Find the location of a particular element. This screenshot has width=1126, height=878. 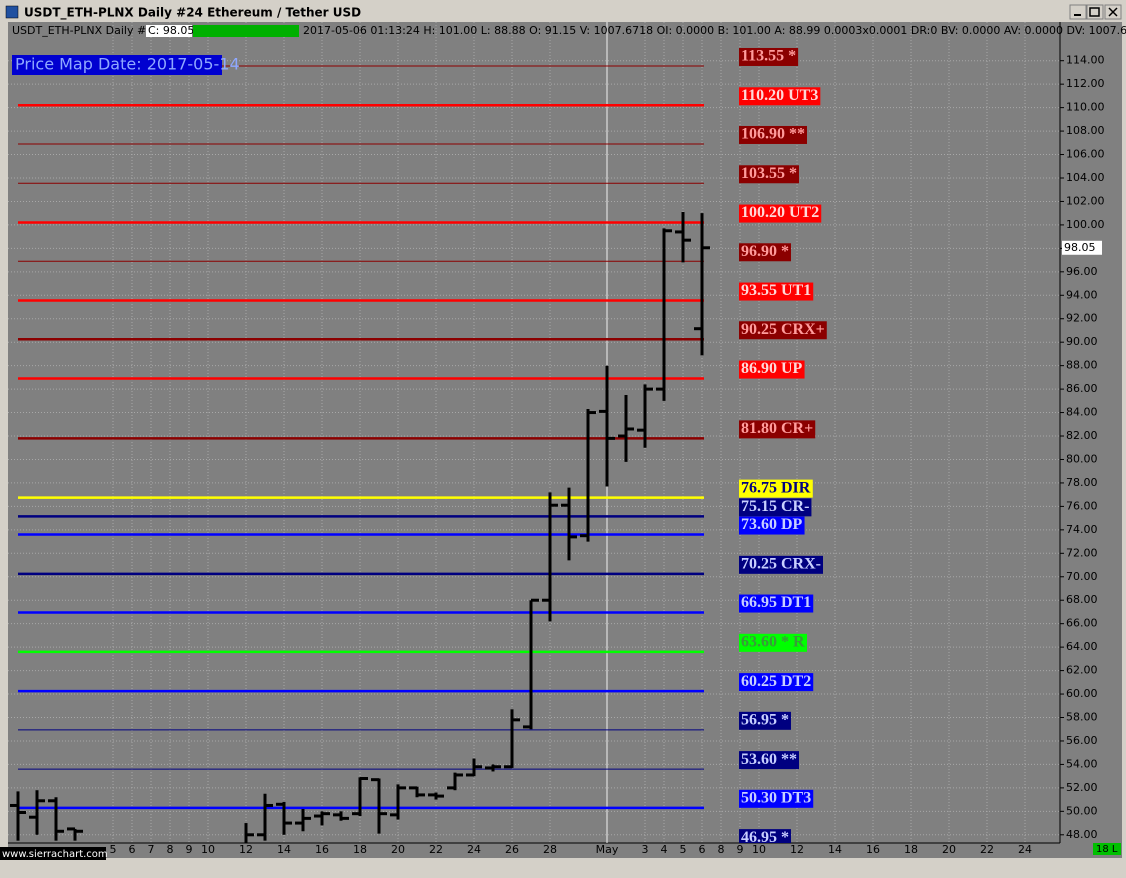

y-tick-label: 100.00 is located at coordinates (1085, 224).